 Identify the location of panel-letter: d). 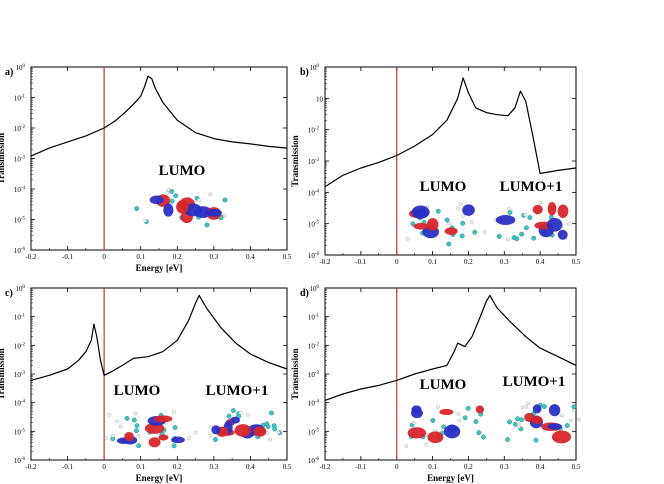
(304, 293).